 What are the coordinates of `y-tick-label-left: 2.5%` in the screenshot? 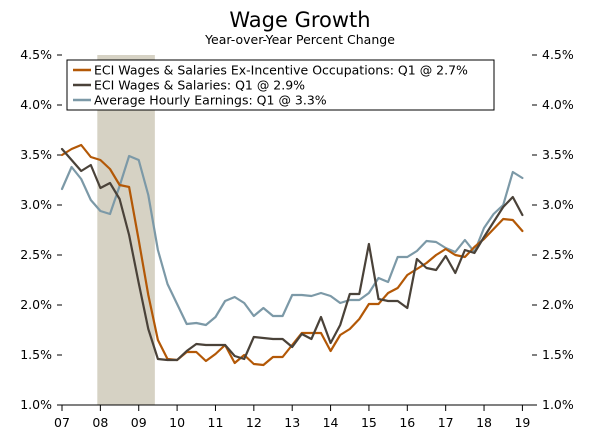 It's located at (36, 254).